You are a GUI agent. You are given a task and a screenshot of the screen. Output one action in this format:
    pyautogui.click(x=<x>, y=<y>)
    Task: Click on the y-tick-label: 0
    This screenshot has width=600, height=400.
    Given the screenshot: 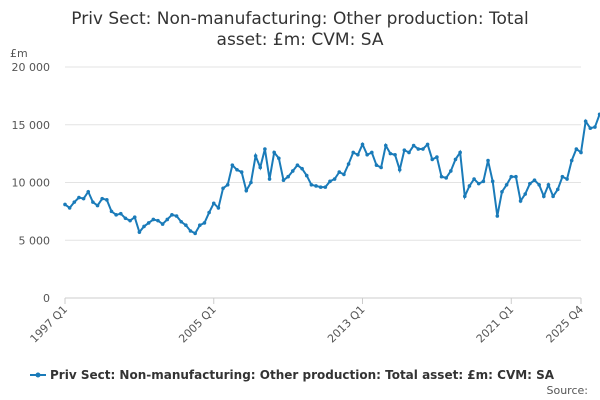 What is the action you would take?
    pyautogui.click(x=46, y=298)
    